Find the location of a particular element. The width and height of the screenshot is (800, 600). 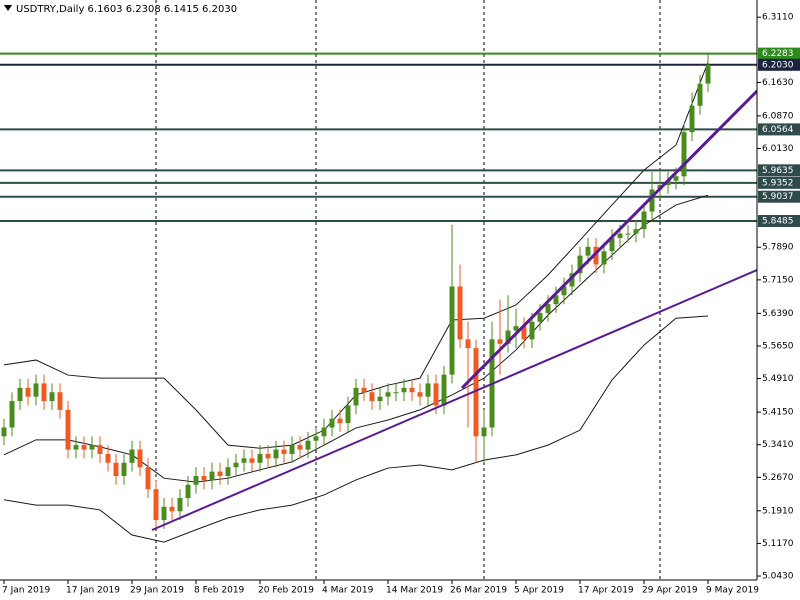

x-tick-label: 9 May 2019 is located at coordinates (732, 591).